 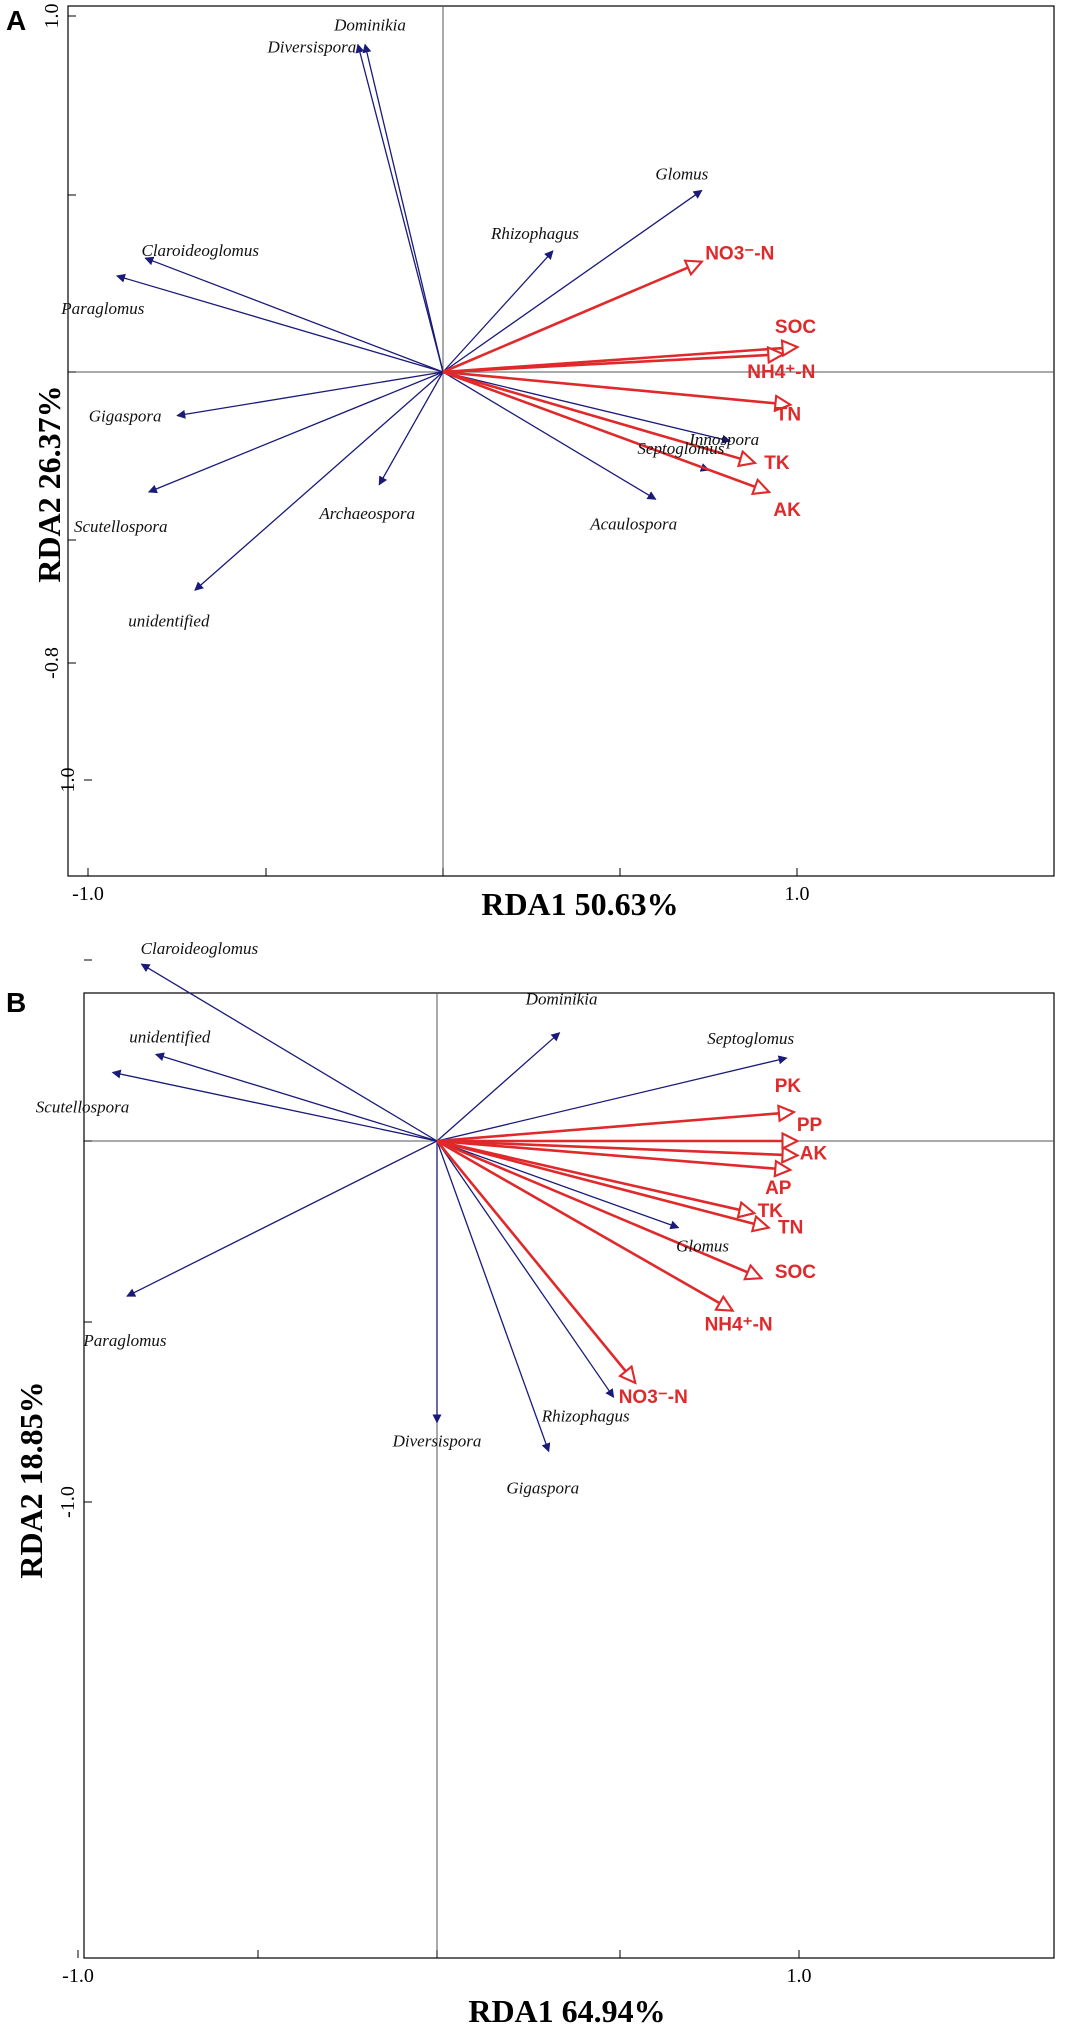 I want to click on env-arrow-ap, so click(x=613, y=1154).